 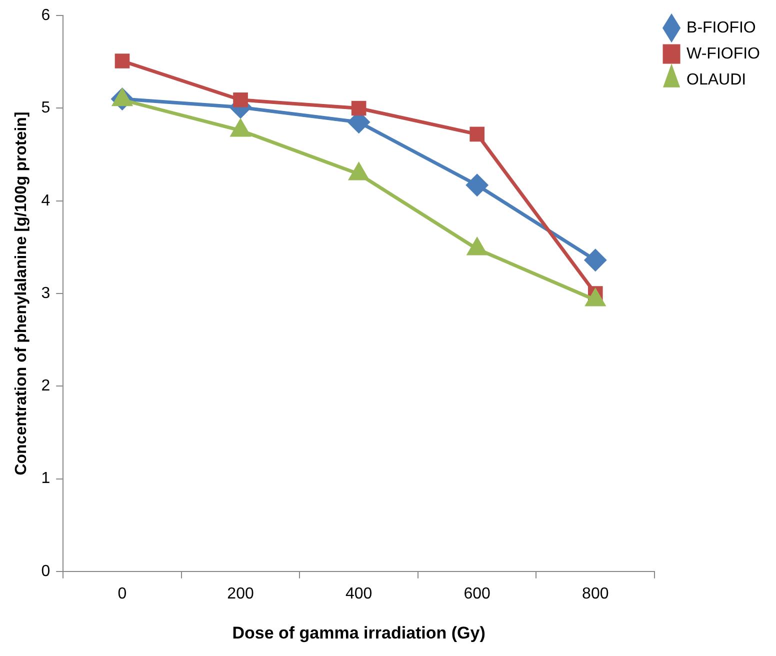 I want to click on x-tick-label: 800, so click(x=595, y=593).